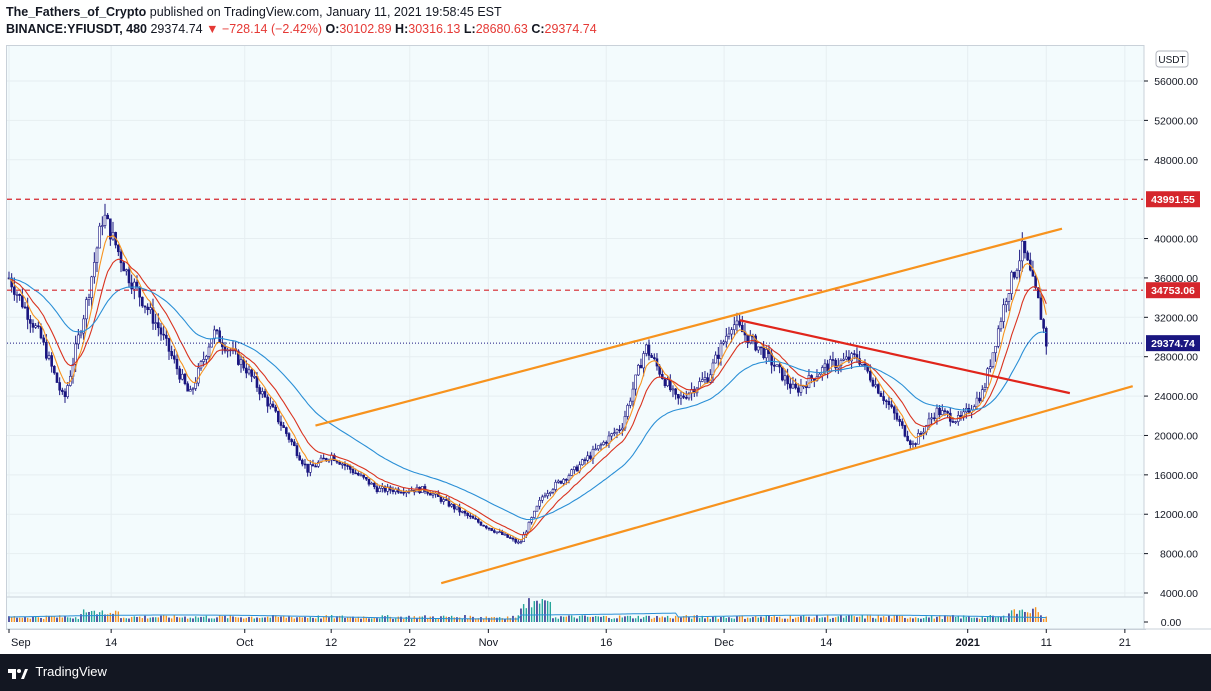 The image size is (1211, 691). What do you see at coordinates (1176, 476) in the screenshot?
I see `y-tick-label: 16000.00` at bounding box center [1176, 476].